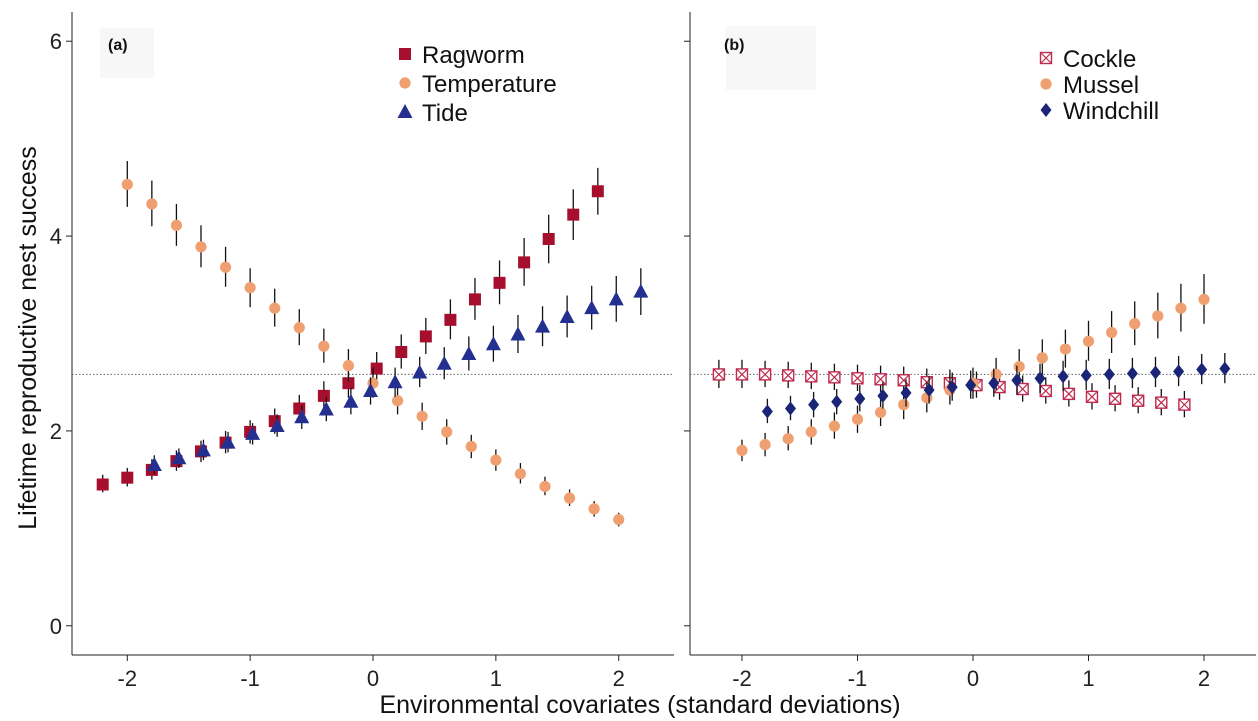  Describe the element at coordinates (858, 678) in the screenshot. I see `x-tick-label: -1` at that location.